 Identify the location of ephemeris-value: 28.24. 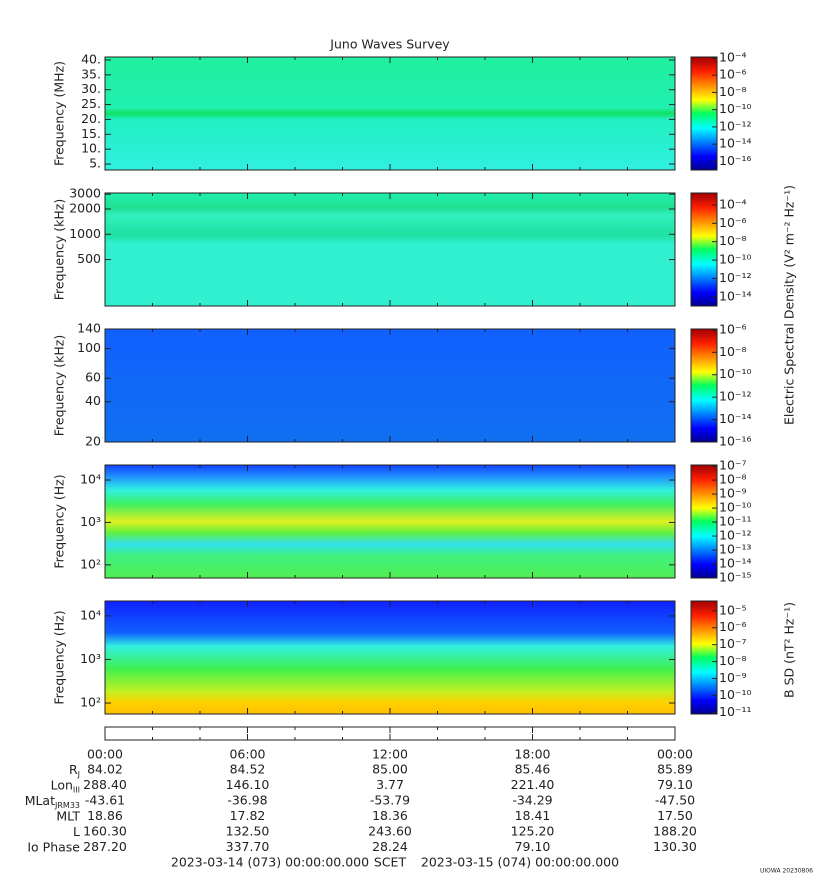
(390, 846).